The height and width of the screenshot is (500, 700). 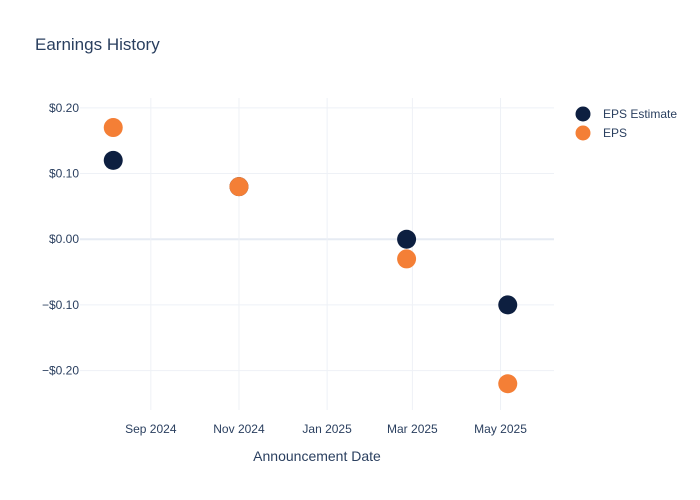 I want to click on x-tick-label: Mar 2025, so click(x=412, y=429).